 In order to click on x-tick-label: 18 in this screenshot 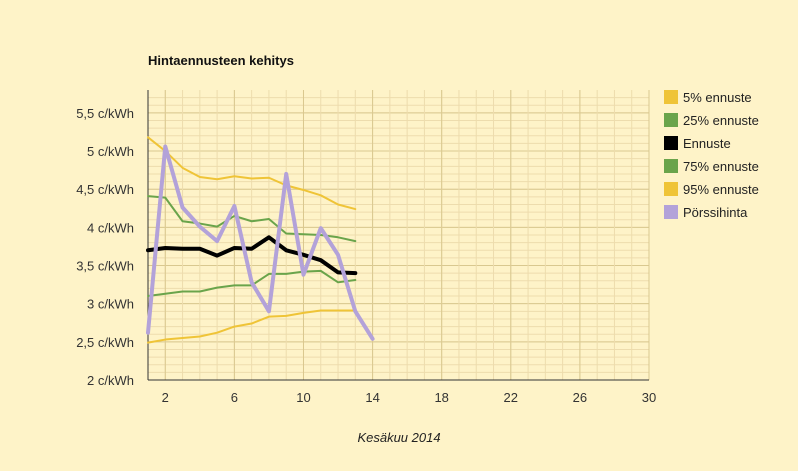, I will do `click(441, 397)`.